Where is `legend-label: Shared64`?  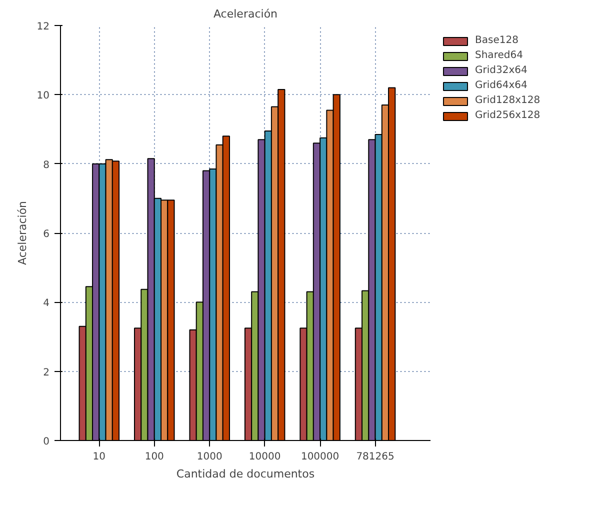
legend-label: Shared64 is located at coordinates (499, 55).